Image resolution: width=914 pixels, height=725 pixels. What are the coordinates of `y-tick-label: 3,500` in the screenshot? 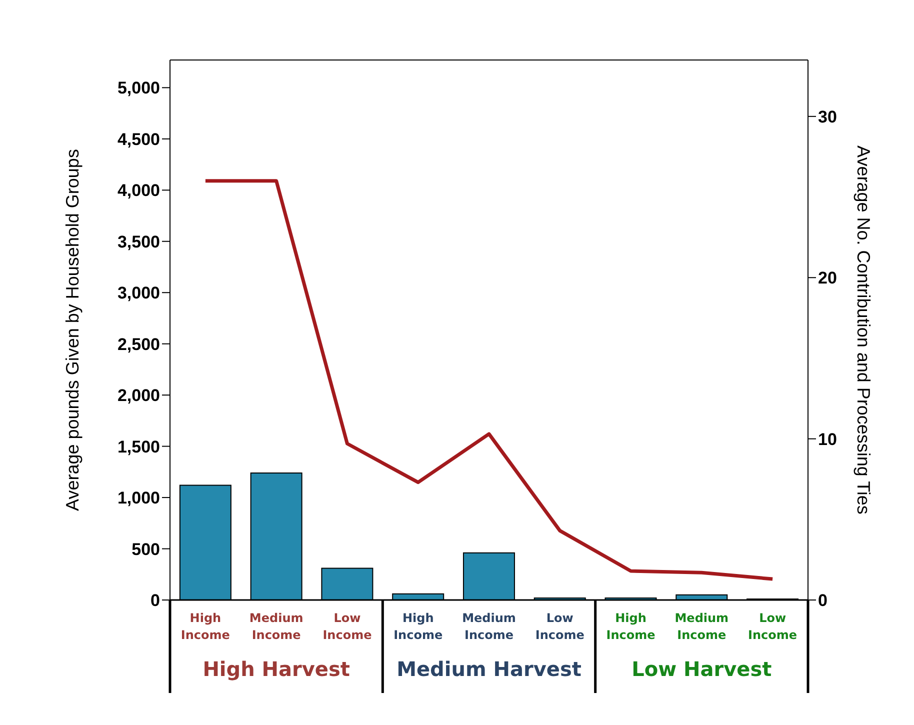 It's located at (138, 242).